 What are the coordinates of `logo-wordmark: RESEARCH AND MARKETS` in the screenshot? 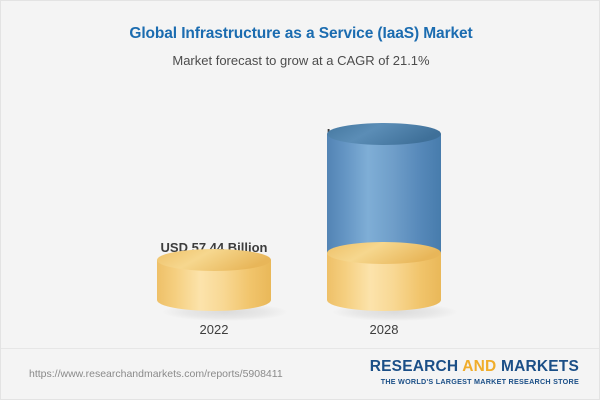 It's located at (474, 366).